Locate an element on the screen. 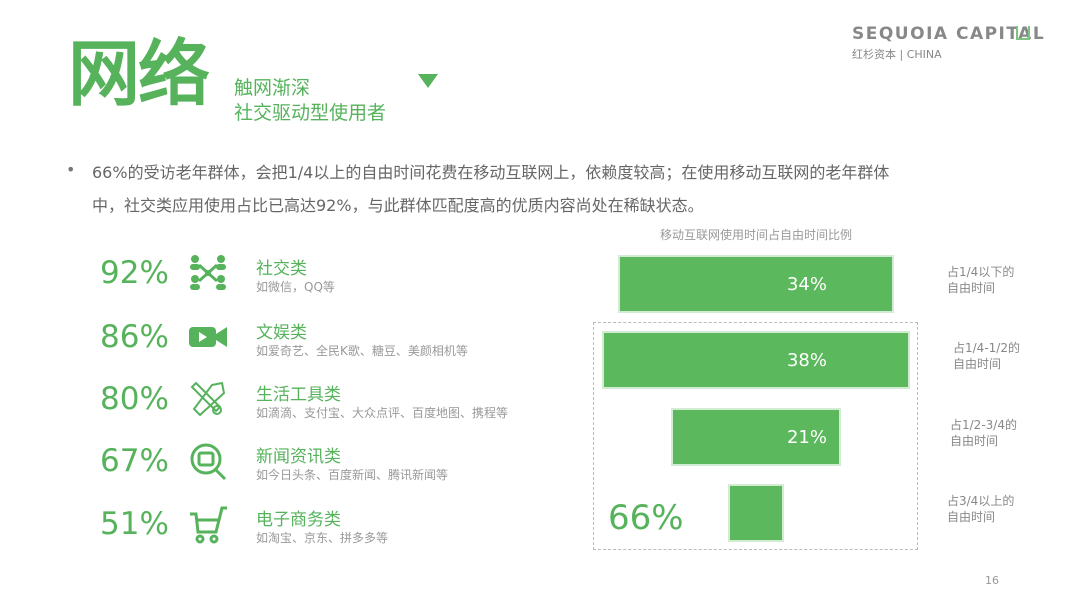 This screenshot has width=1080, height=607. funnel-bar: 21% is located at coordinates (756, 437).